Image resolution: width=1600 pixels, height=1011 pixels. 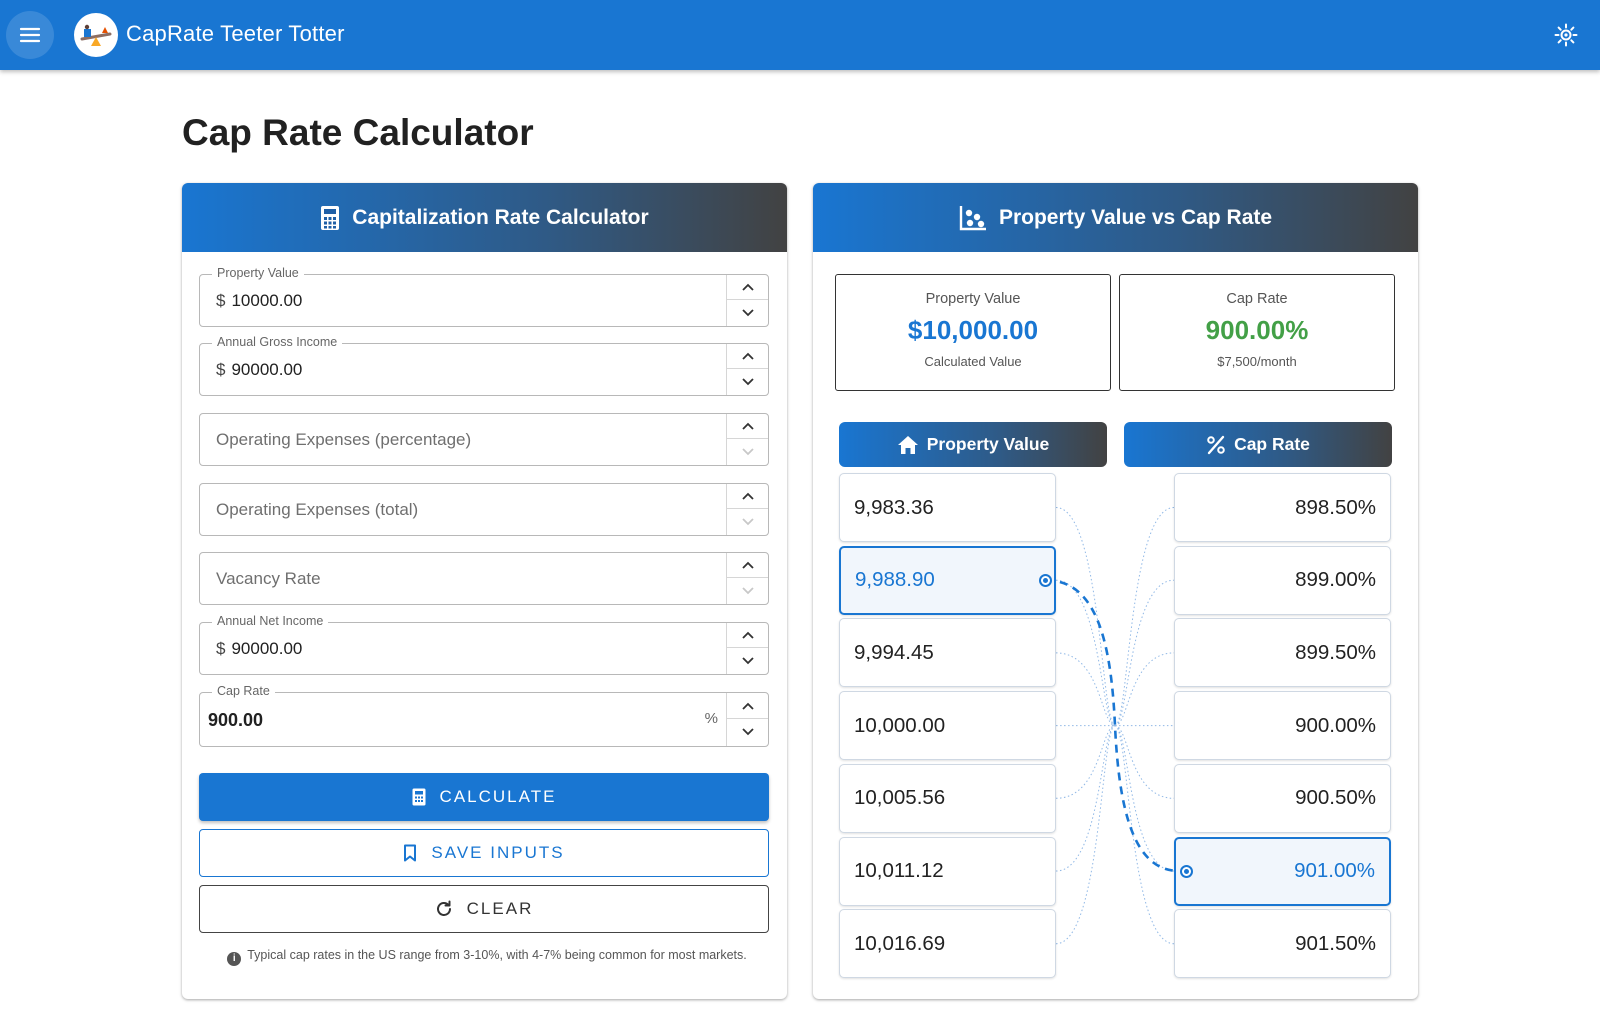 I want to click on property-value-option: 10,000.00, so click(x=947, y=726).